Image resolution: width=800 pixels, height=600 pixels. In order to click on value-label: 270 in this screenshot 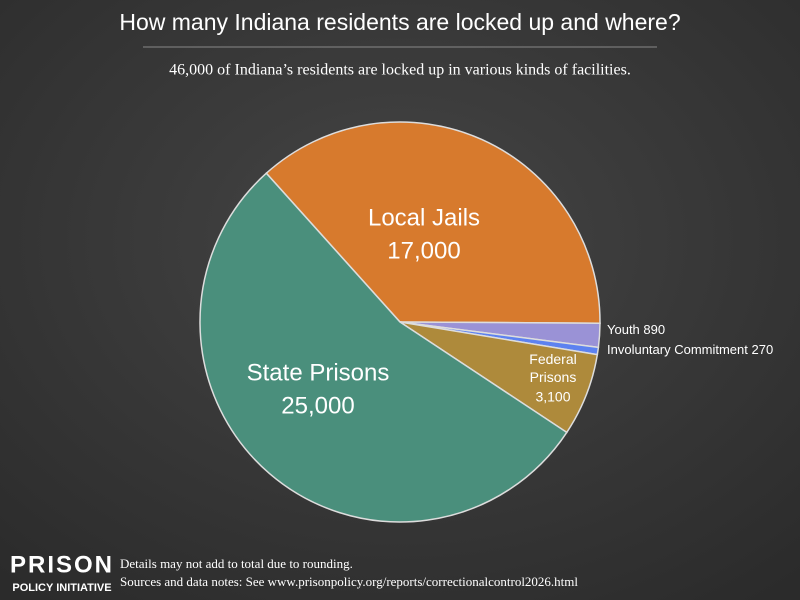, I will do `click(763, 349)`.